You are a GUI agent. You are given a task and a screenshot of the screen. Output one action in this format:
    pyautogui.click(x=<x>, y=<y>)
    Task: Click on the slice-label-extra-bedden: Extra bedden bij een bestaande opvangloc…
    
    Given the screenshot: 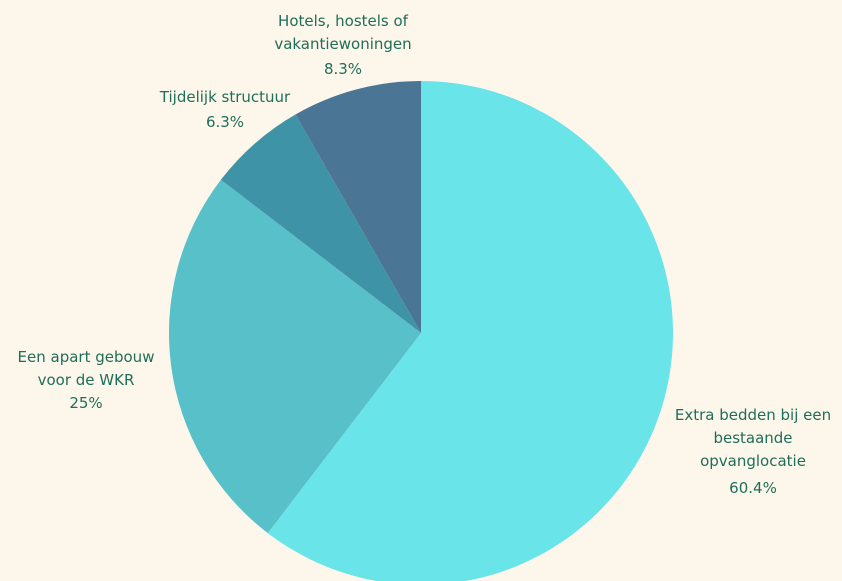 What is the action you would take?
    pyautogui.click(x=753, y=452)
    